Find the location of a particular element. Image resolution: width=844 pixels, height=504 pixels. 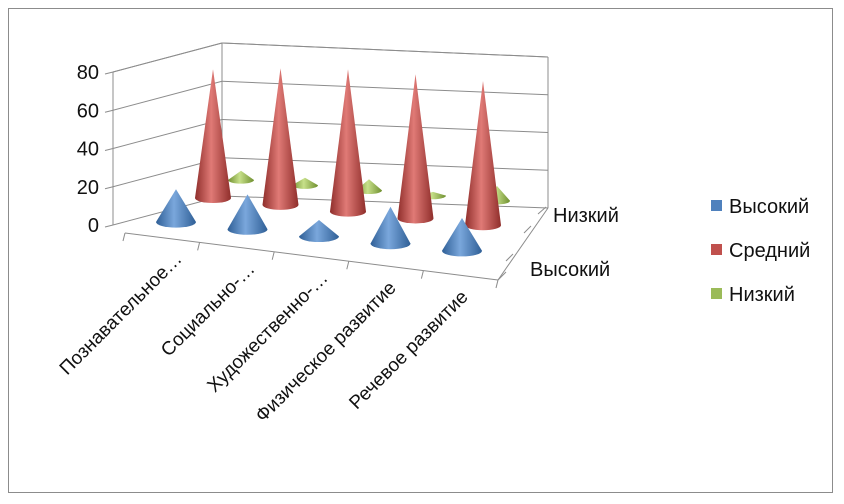

cone-Средний-4 is located at coordinates (415, 149).